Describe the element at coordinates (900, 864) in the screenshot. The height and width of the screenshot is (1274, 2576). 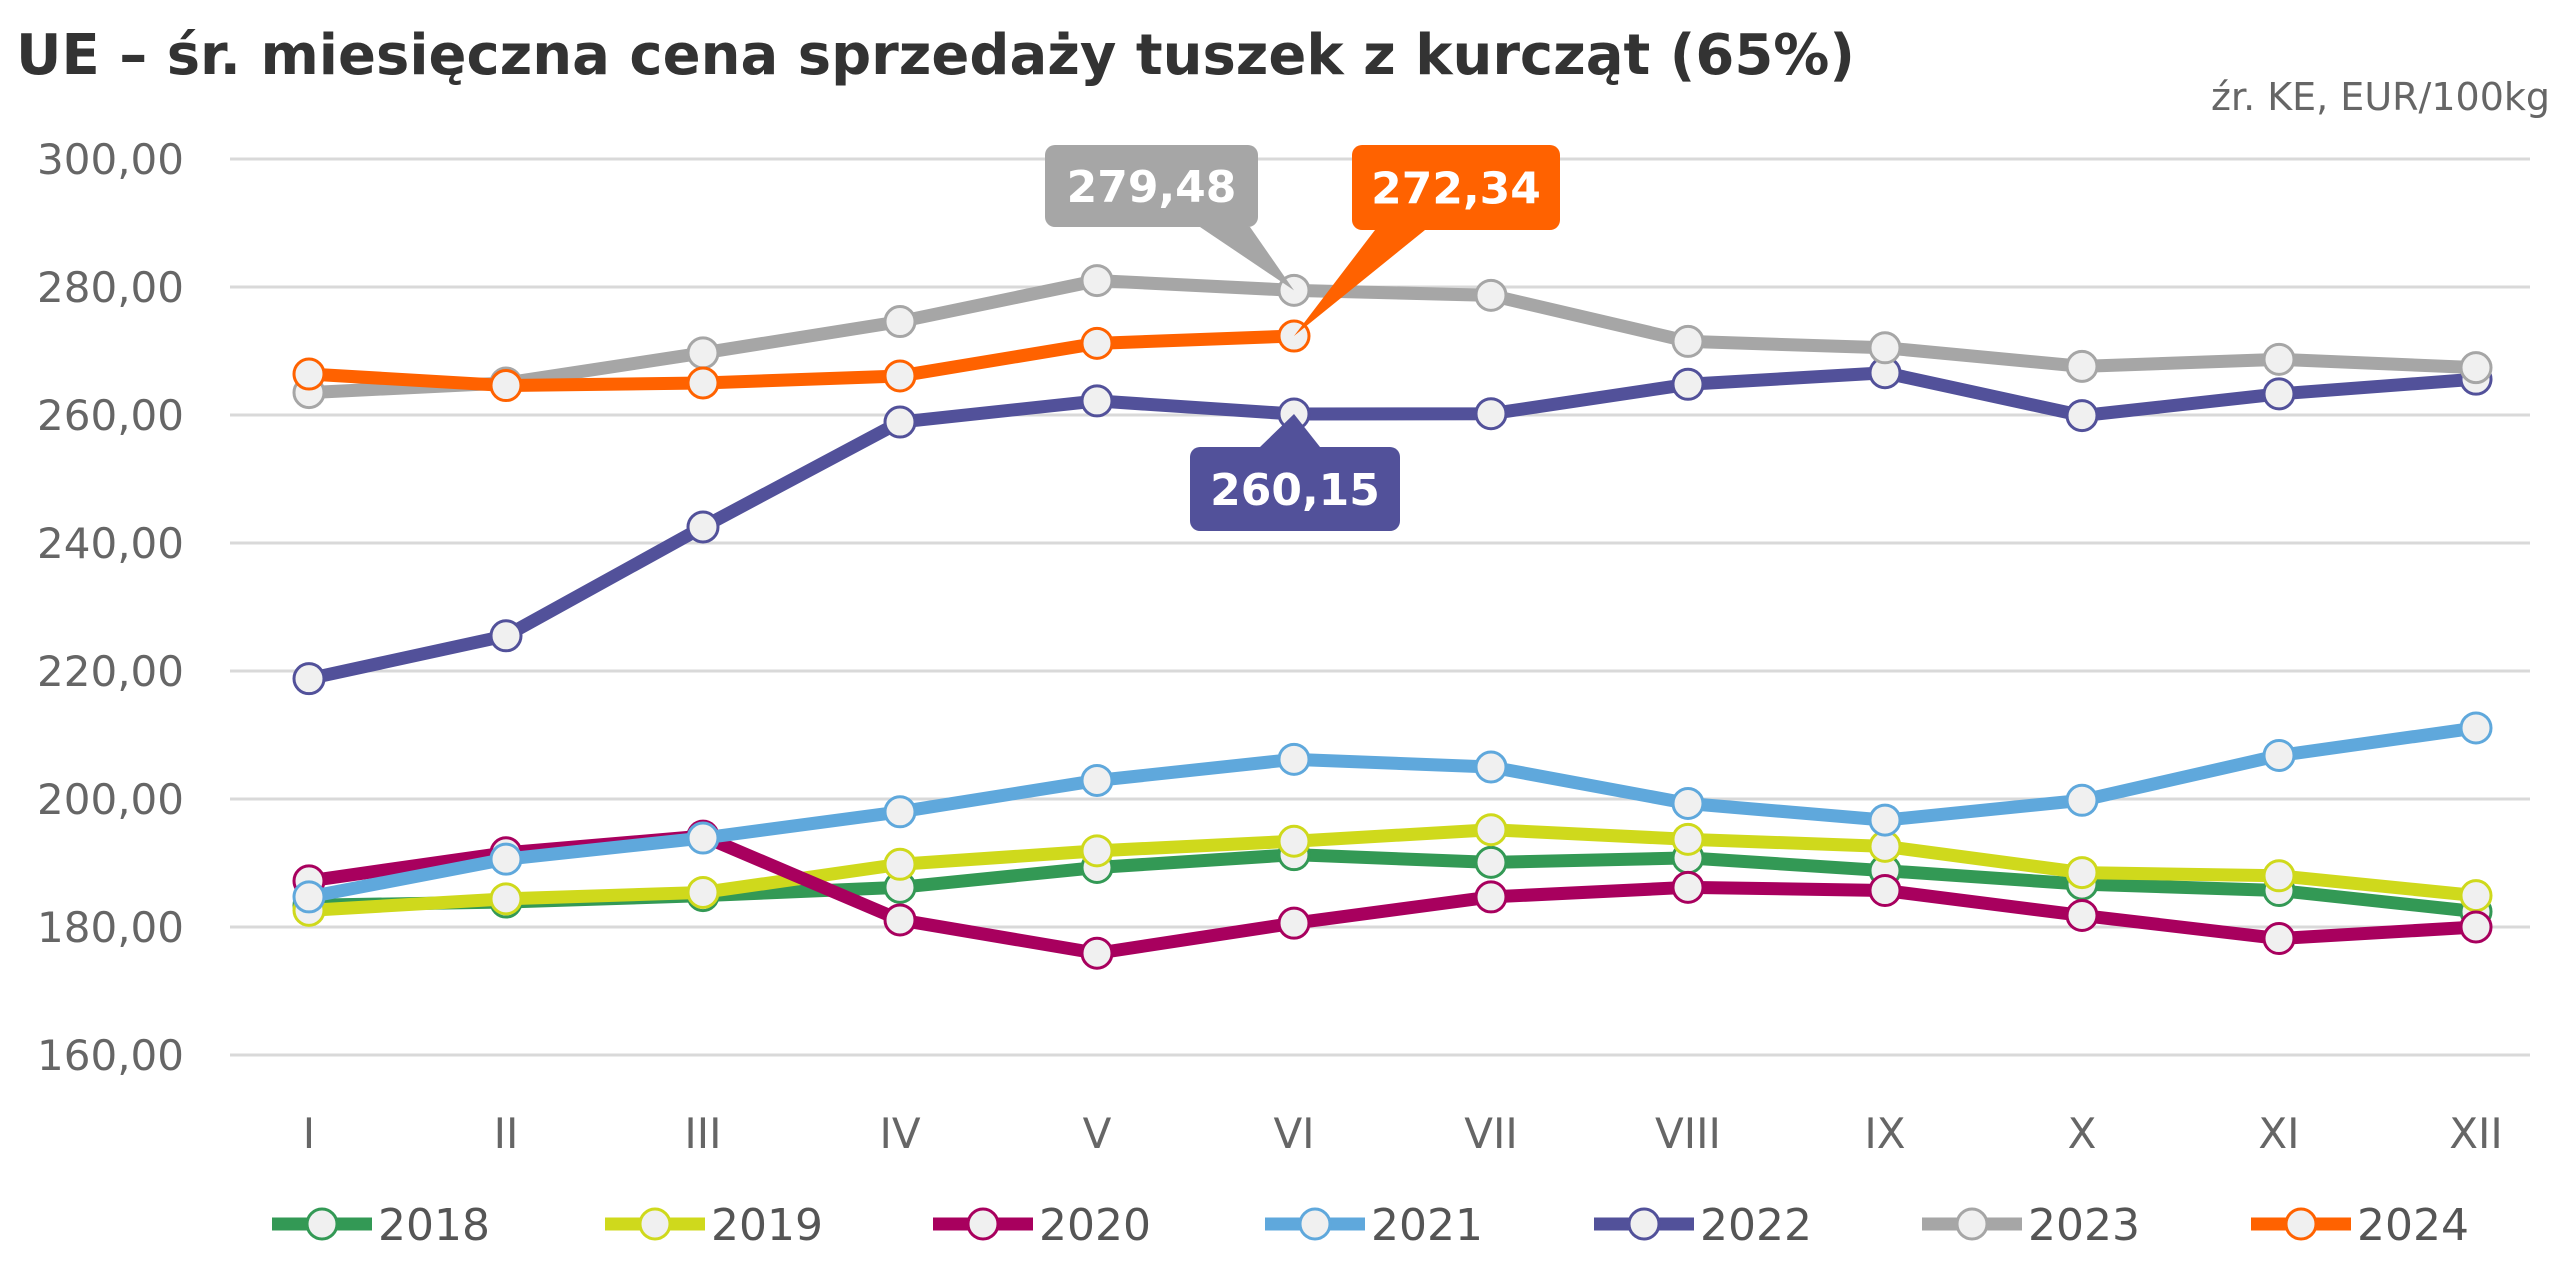
I see `data-point-2019-IV` at that location.